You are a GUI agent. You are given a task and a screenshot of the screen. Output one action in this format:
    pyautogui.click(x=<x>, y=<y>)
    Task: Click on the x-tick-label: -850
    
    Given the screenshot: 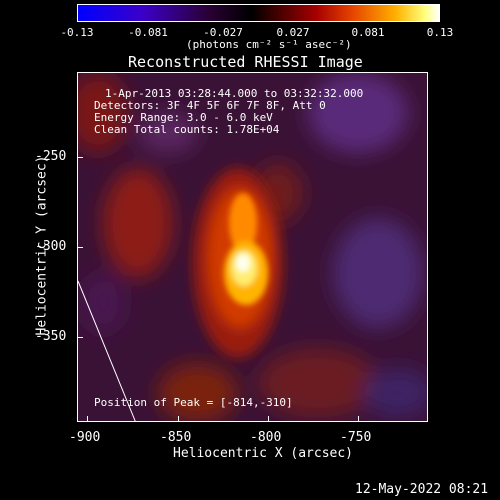 What is the action you would take?
    pyautogui.click(x=176, y=437)
    